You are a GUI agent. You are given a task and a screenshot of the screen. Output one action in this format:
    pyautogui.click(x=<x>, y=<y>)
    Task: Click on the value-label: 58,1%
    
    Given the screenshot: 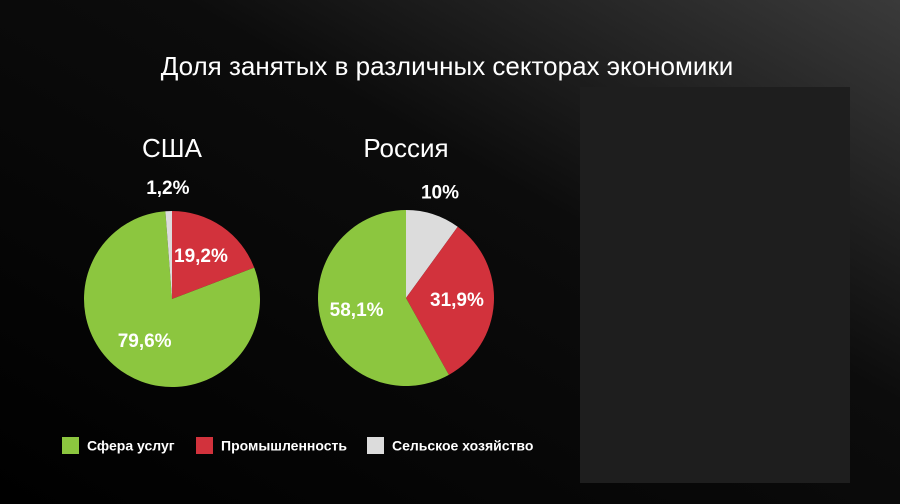 What is the action you would take?
    pyautogui.click(x=357, y=310)
    